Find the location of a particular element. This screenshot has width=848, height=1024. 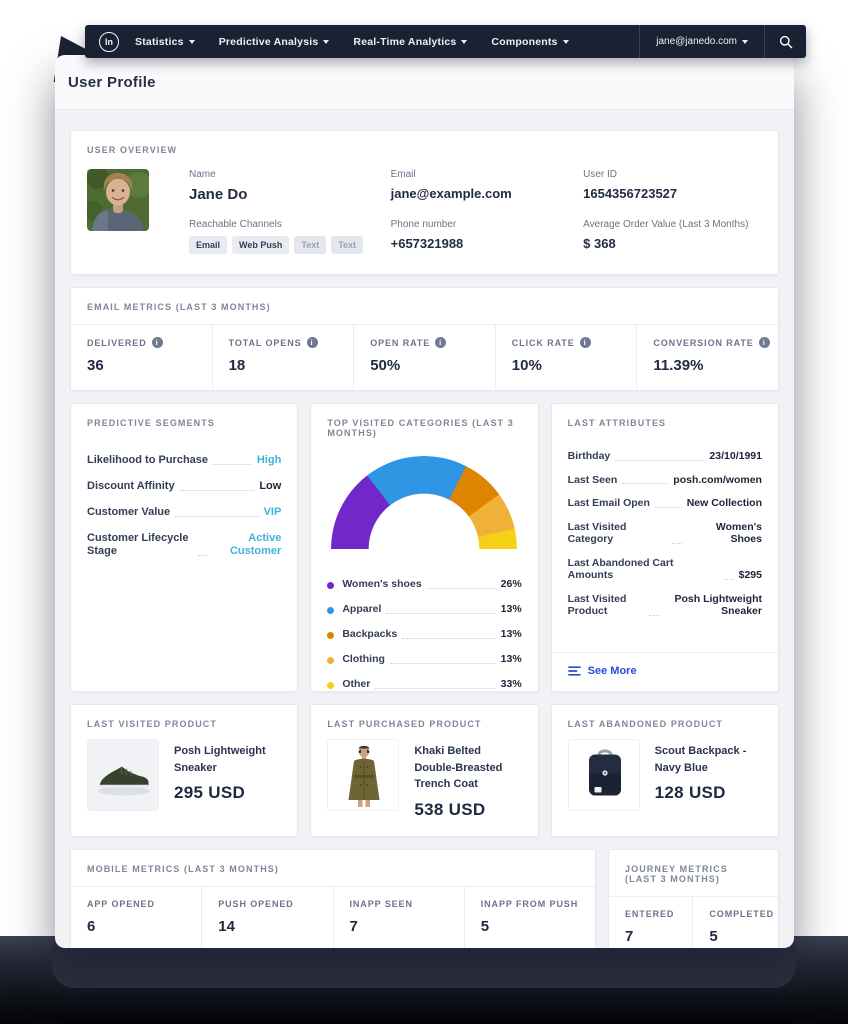

last-abandoned-product-header: LAST ABANDONED PRODUCT is located at coordinates (645, 724).